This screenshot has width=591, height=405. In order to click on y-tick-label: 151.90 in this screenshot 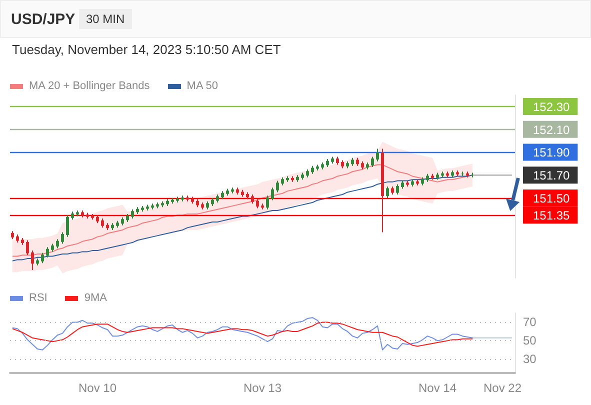, I will do `click(551, 153)`.